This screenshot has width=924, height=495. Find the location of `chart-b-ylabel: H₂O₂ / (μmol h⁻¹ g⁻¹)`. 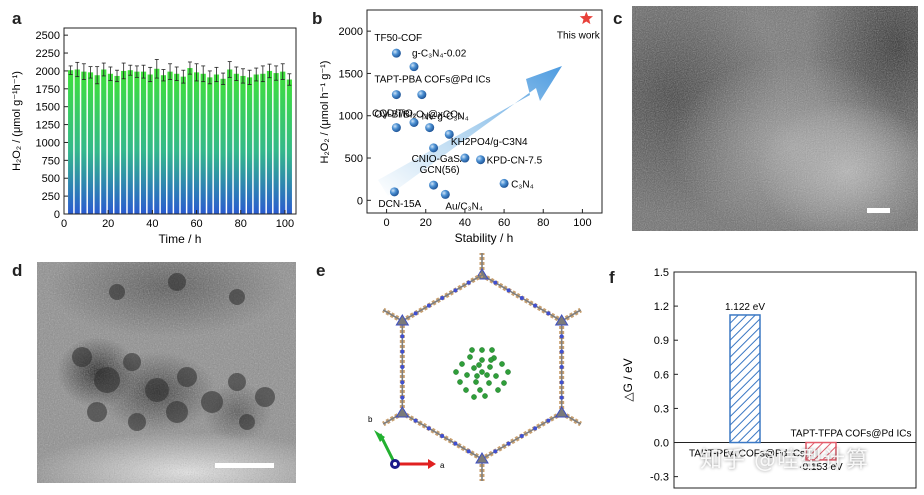

chart-b-ylabel: H₂O₂ / (μmol h⁻¹ g⁻¹) is located at coordinates (325, 112).